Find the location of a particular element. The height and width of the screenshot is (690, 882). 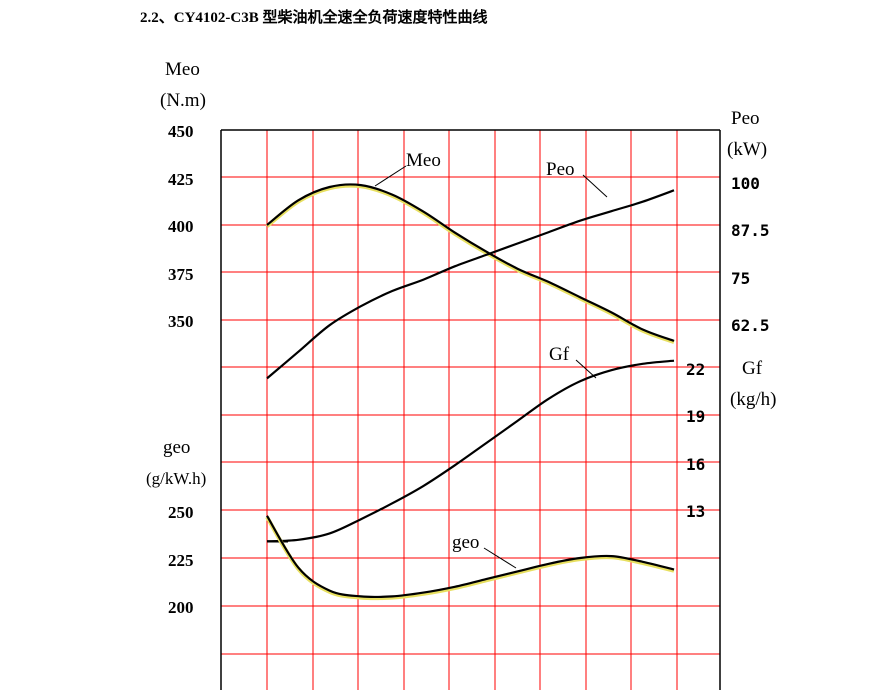

peo-axis-unit: (kW) is located at coordinates (747, 149).